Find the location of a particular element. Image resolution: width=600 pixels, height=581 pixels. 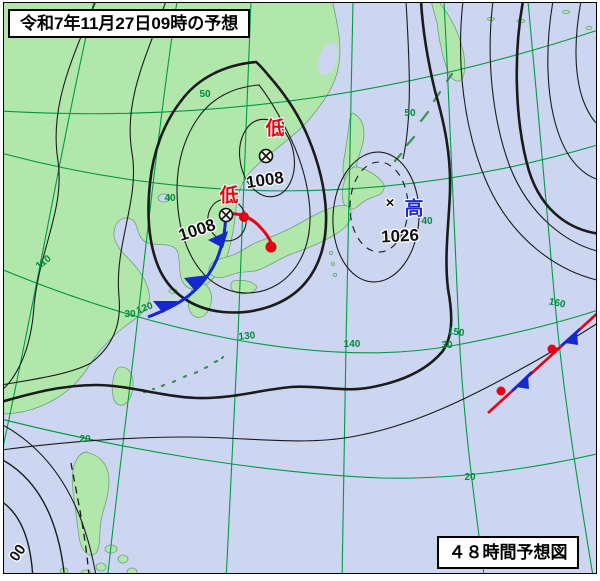

pressure-center-marks is located at coordinates (246, 185).